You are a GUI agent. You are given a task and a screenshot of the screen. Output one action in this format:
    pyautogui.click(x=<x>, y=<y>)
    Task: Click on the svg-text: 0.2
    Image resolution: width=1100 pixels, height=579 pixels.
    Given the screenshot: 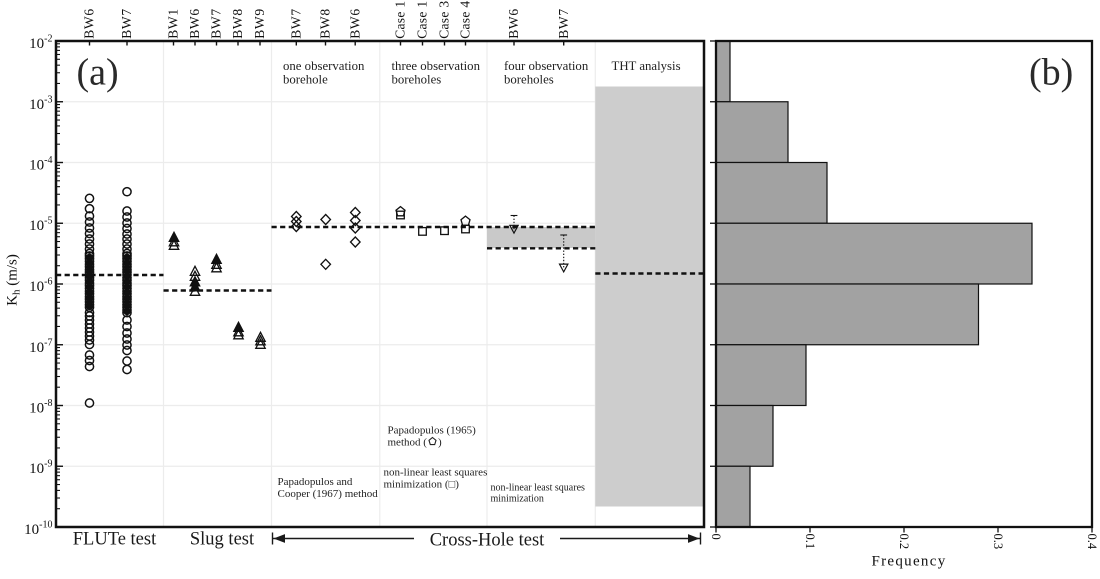 What is the action you would take?
    pyautogui.click(x=904, y=542)
    